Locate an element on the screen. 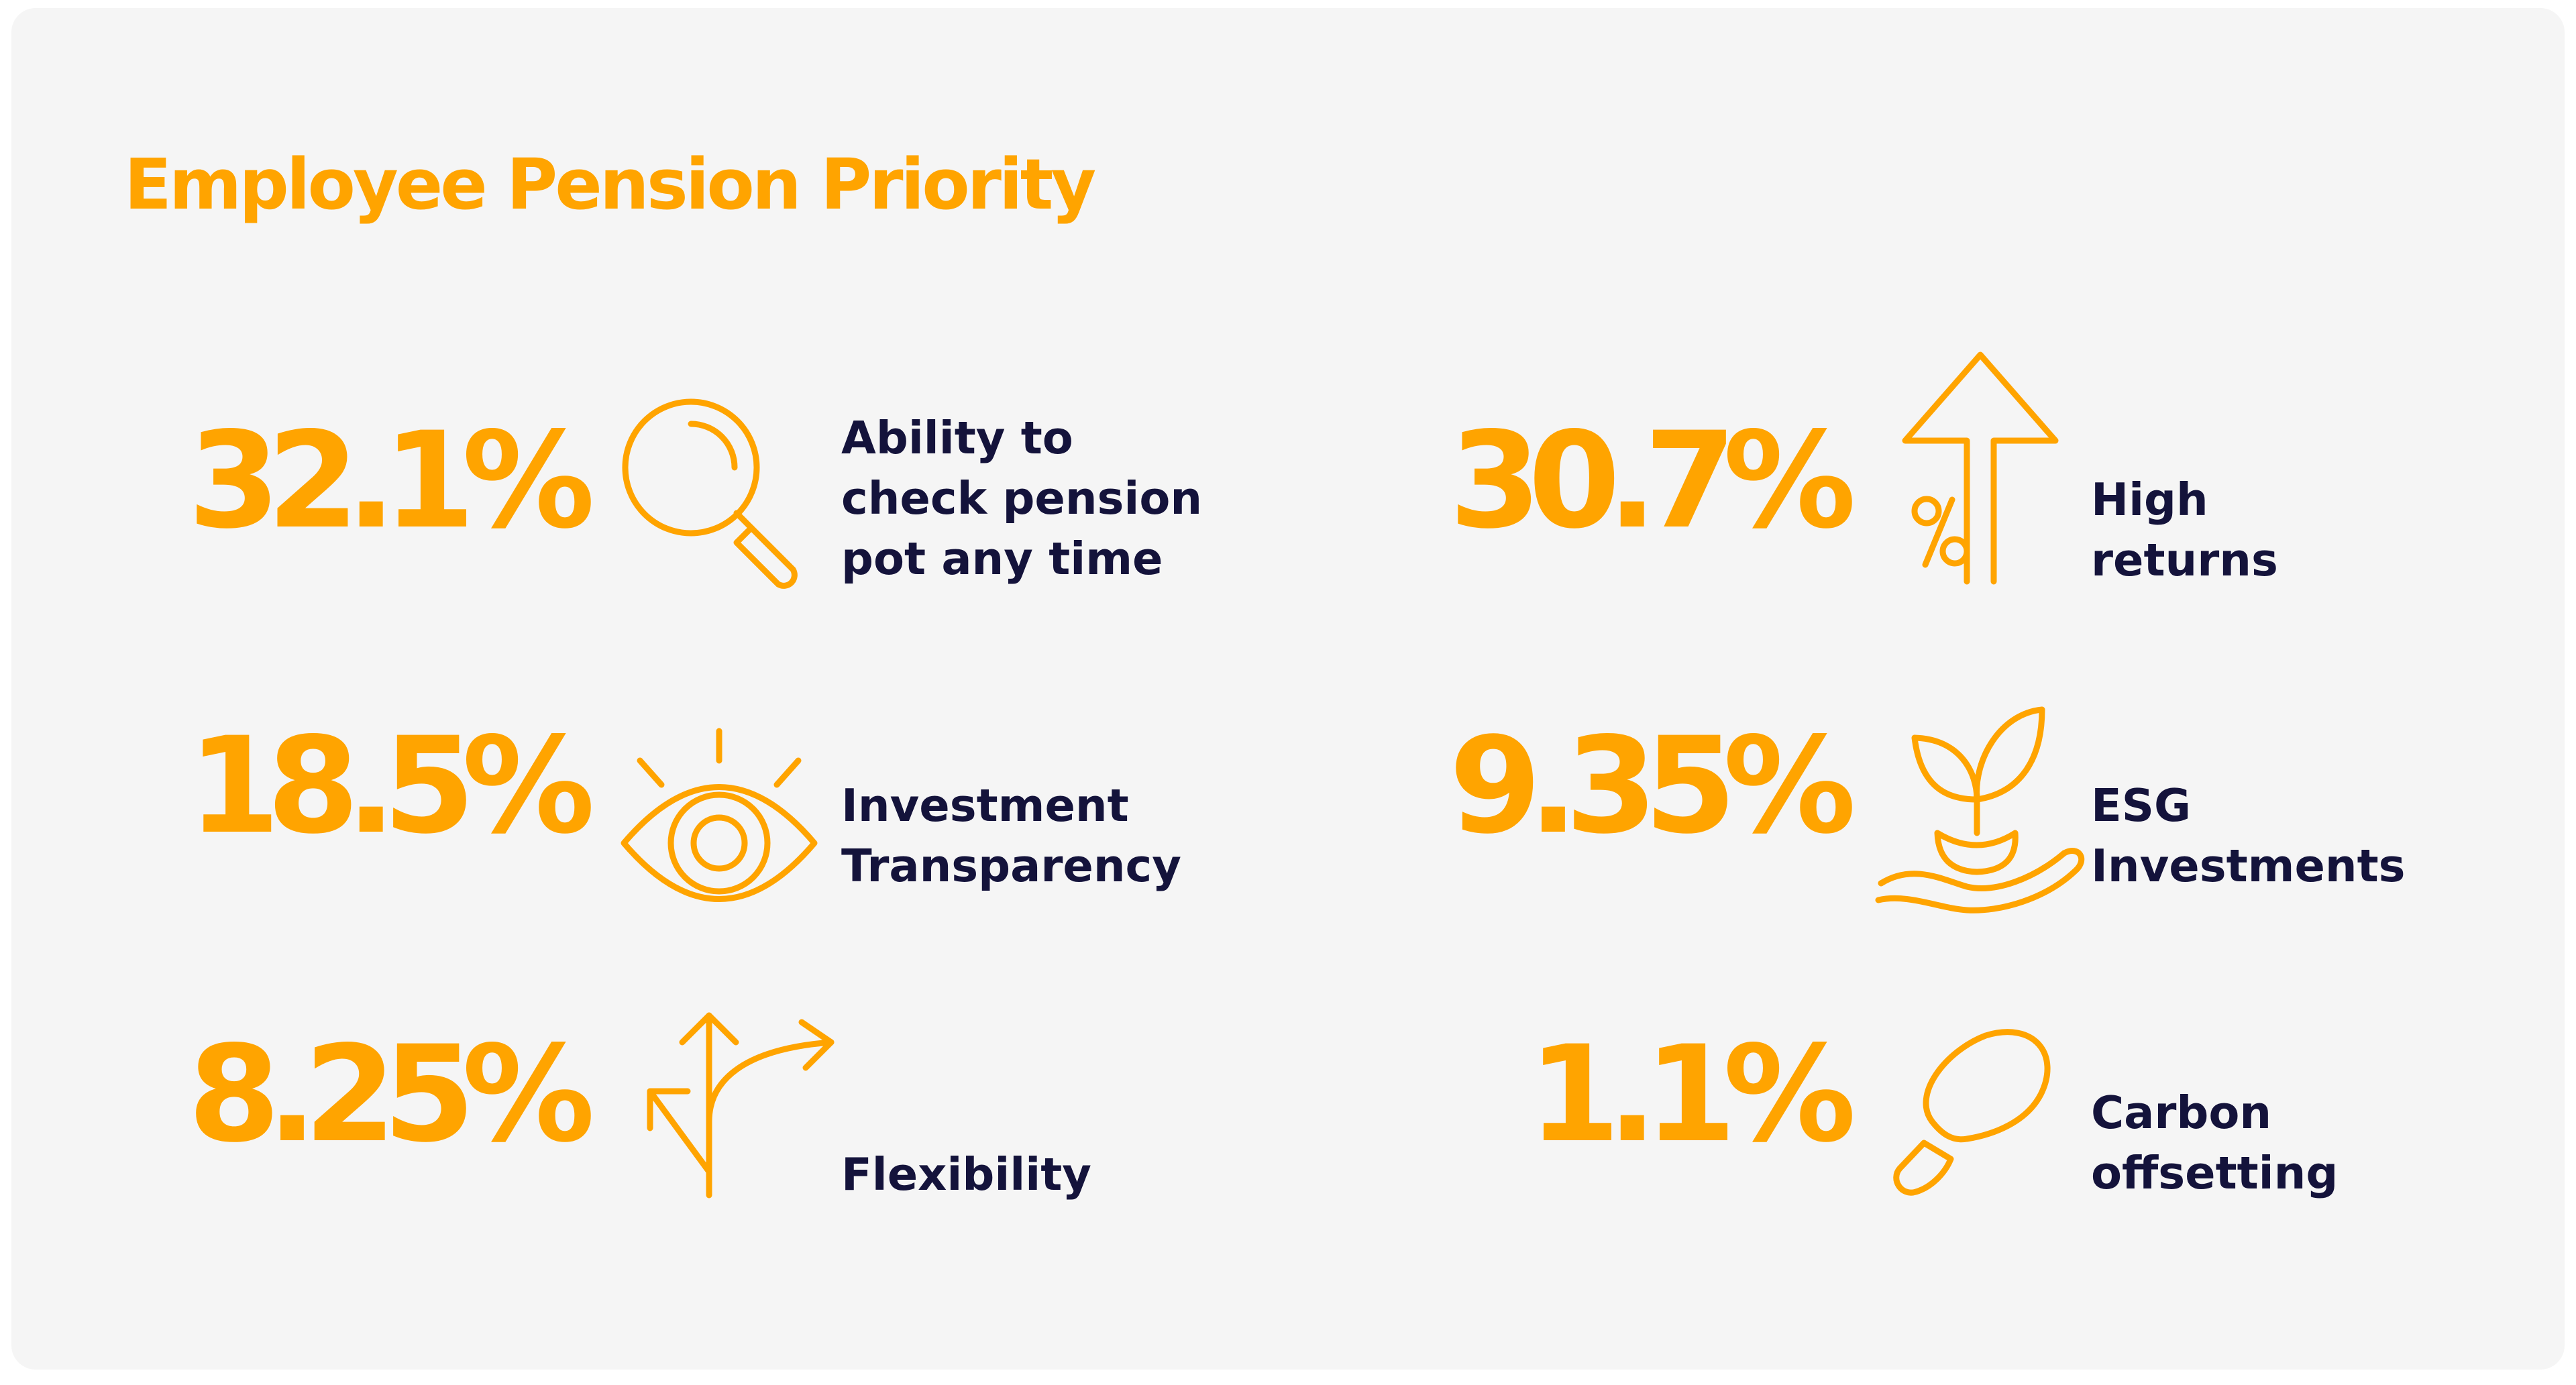 This screenshot has height=1385, width=2576. stat-value: 9.35% is located at coordinates (1652, 786).